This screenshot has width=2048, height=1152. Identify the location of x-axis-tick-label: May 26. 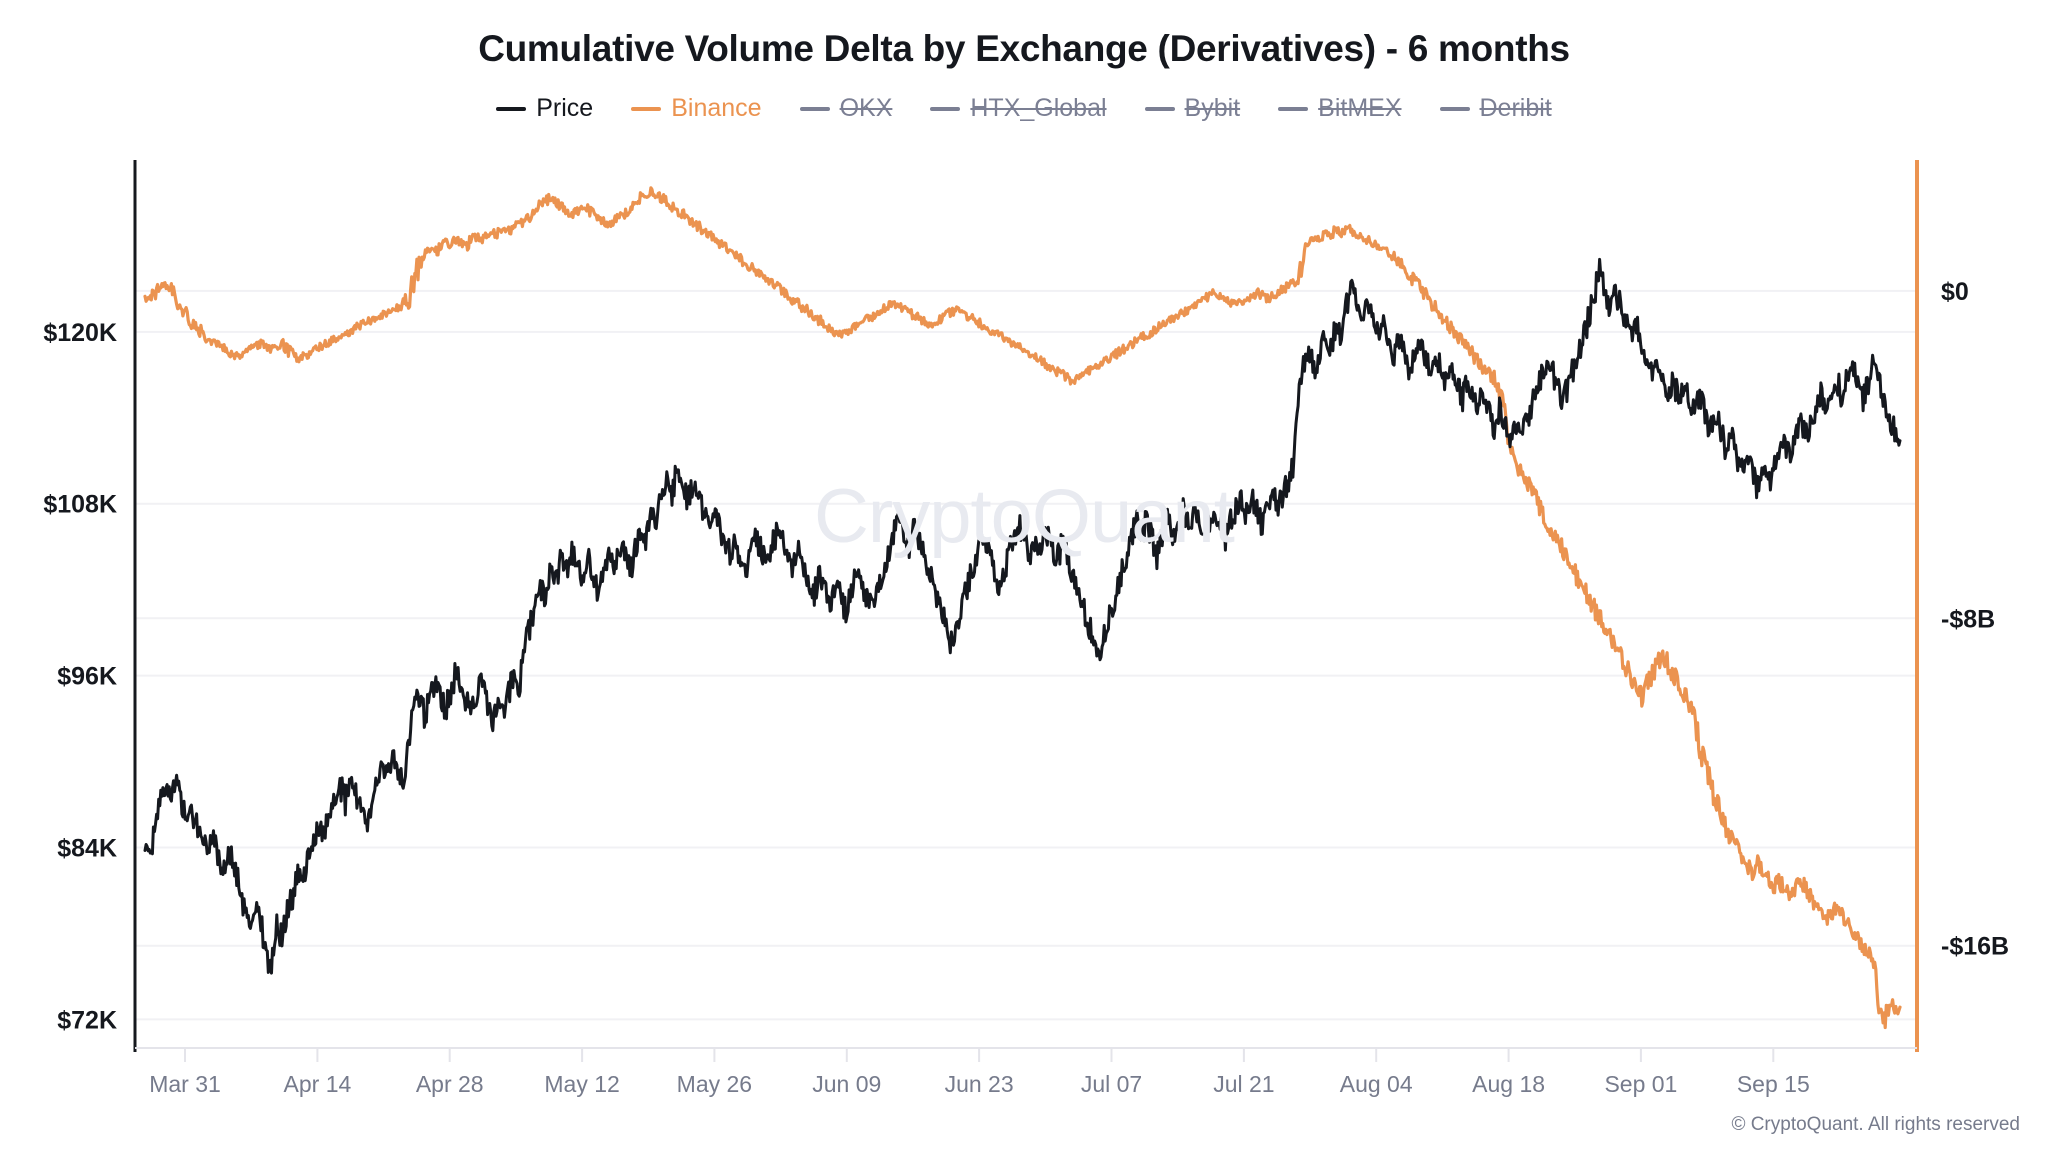
(714, 1084).